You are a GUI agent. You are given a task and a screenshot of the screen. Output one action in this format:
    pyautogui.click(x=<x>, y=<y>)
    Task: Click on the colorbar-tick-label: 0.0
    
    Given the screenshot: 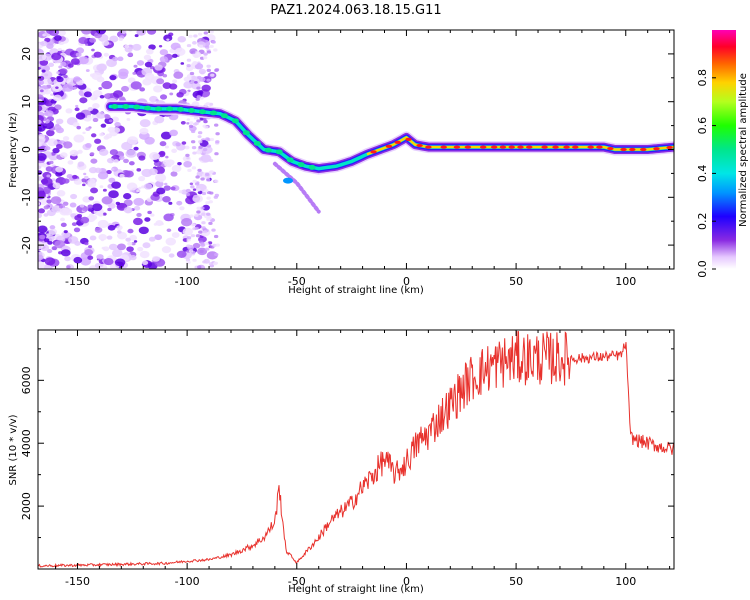 What is the action you would take?
    pyautogui.click(x=702, y=269)
    